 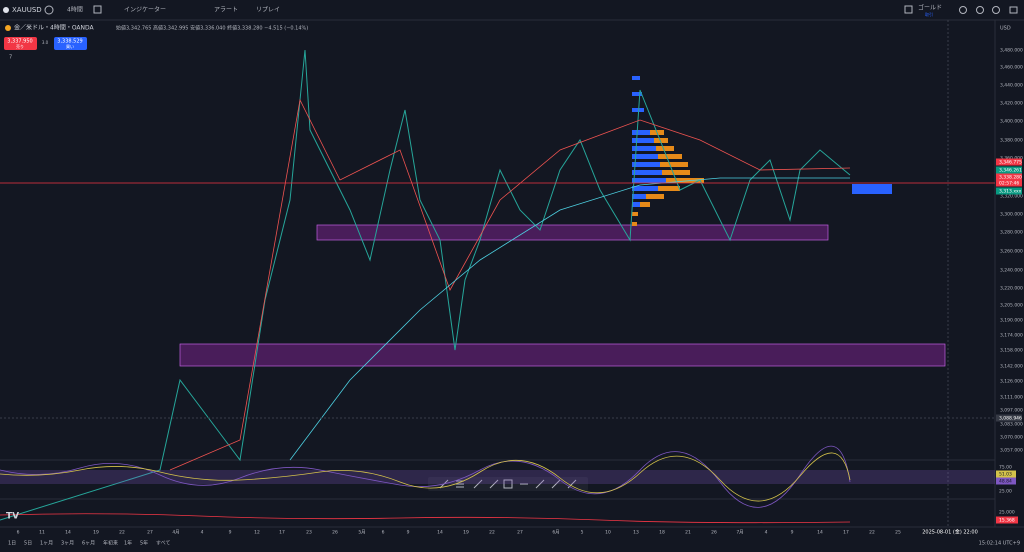 What do you see at coordinates (1005, 492) in the screenshot?
I see `osc-label: 25.00` at bounding box center [1005, 492].